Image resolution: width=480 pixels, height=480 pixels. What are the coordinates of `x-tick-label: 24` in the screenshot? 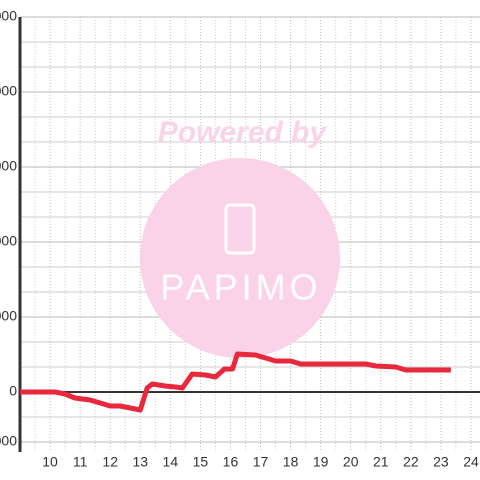 It's located at (471, 462).